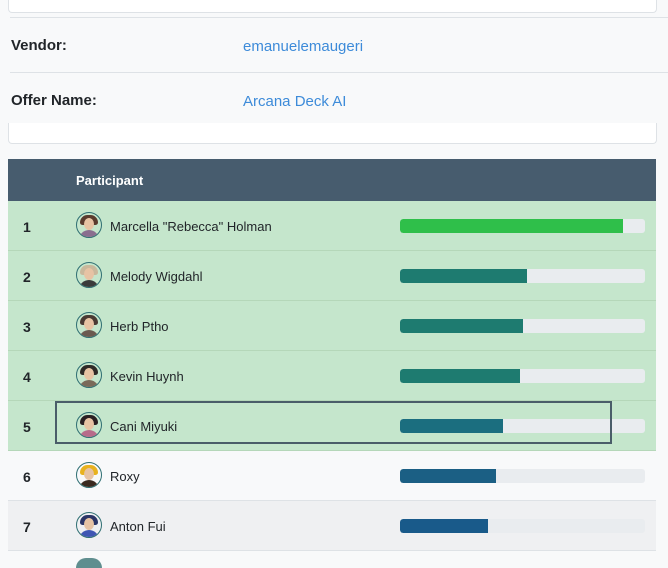  Describe the element at coordinates (332, 6) in the screenshot. I see `top-card-edge` at that location.